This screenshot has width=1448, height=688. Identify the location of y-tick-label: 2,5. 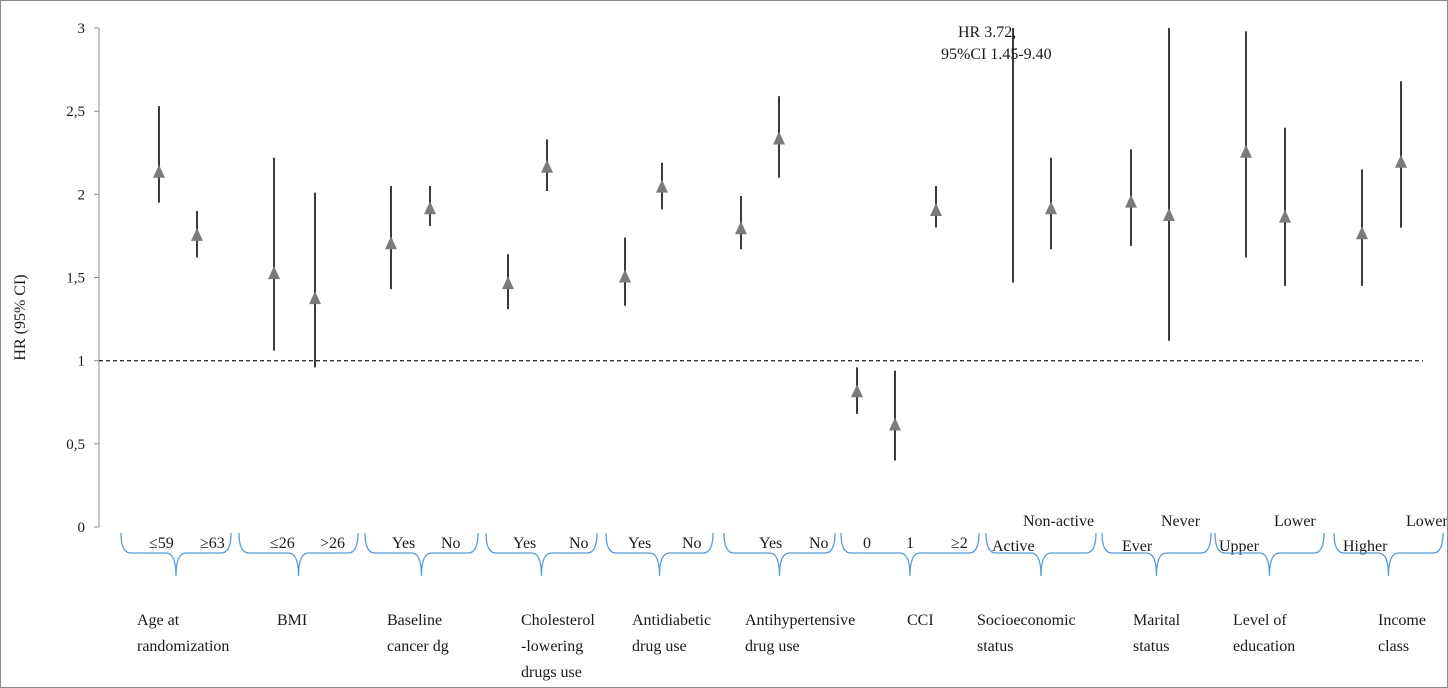
(75, 112).